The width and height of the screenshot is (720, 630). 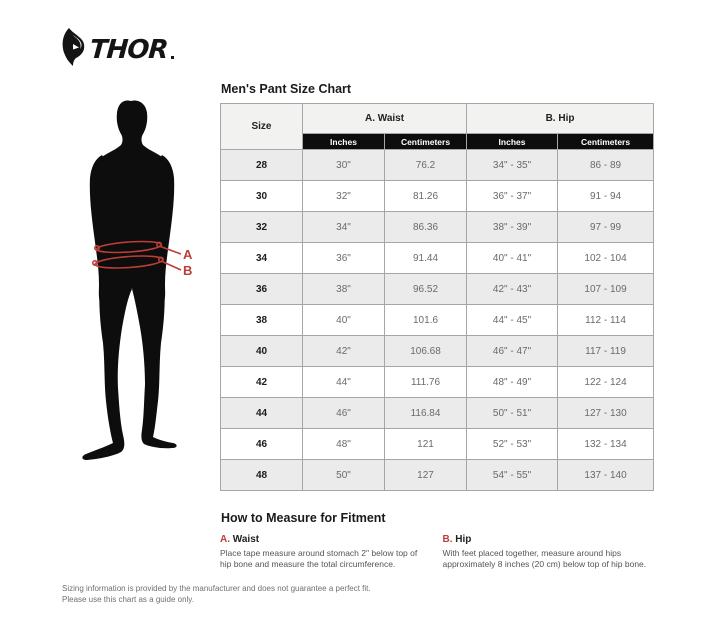 What do you see at coordinates (343, 320) in the screenshot?
I see `value-cell: 40"` at bounding box center [343, 320].